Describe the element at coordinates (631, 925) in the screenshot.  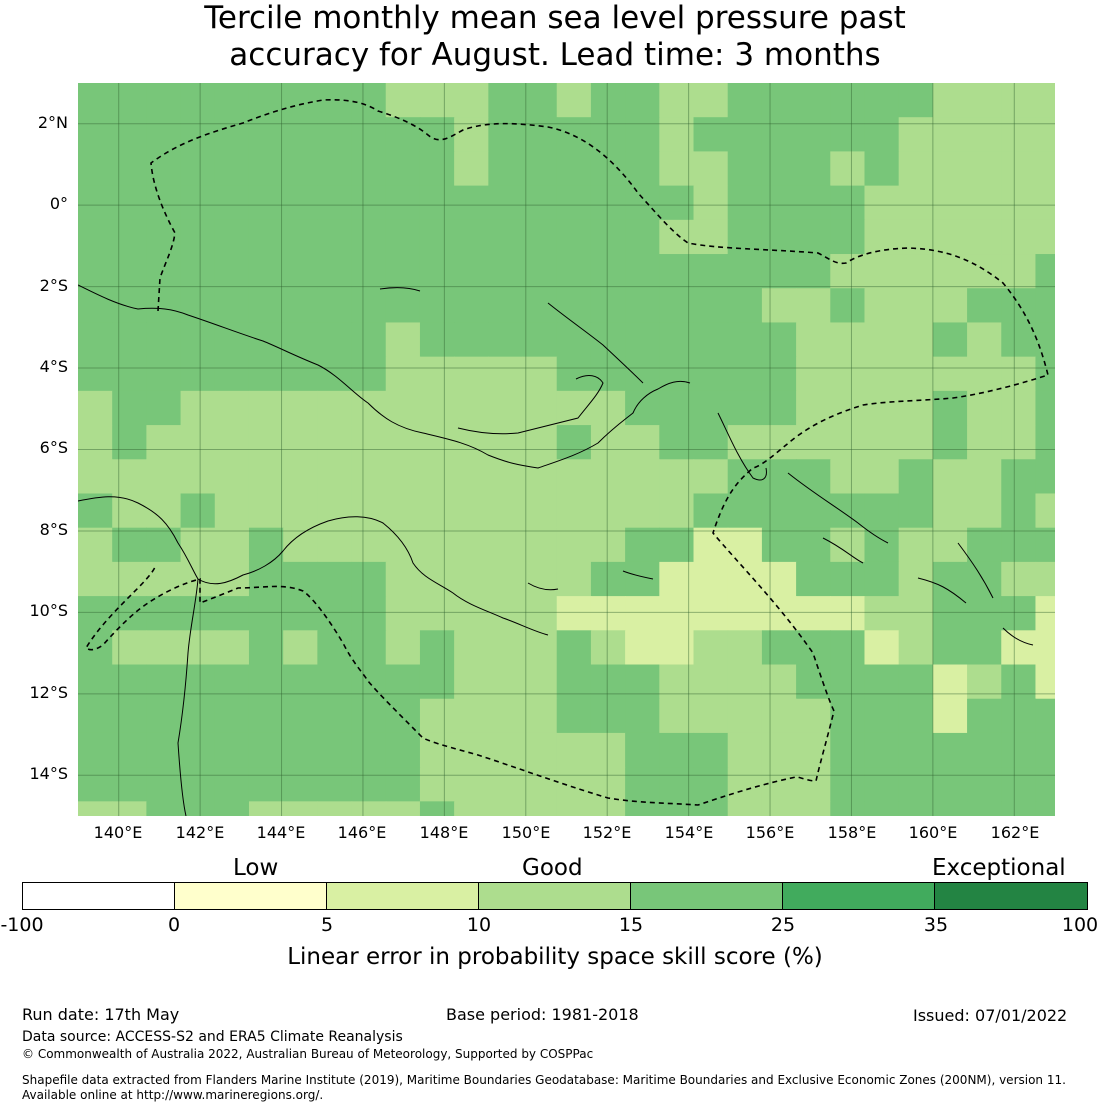
I see `colorbar-tick: 15` at that location.